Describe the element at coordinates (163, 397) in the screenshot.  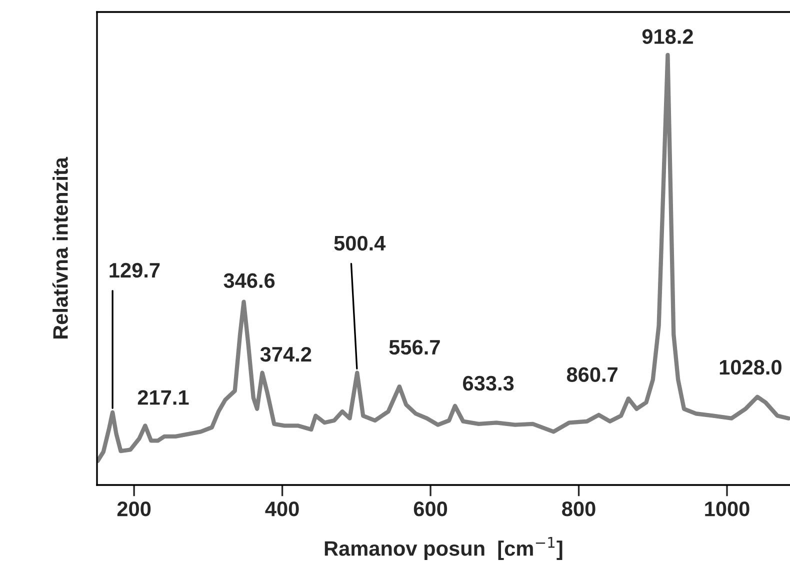
I see `annotation: 217.1` at that location.